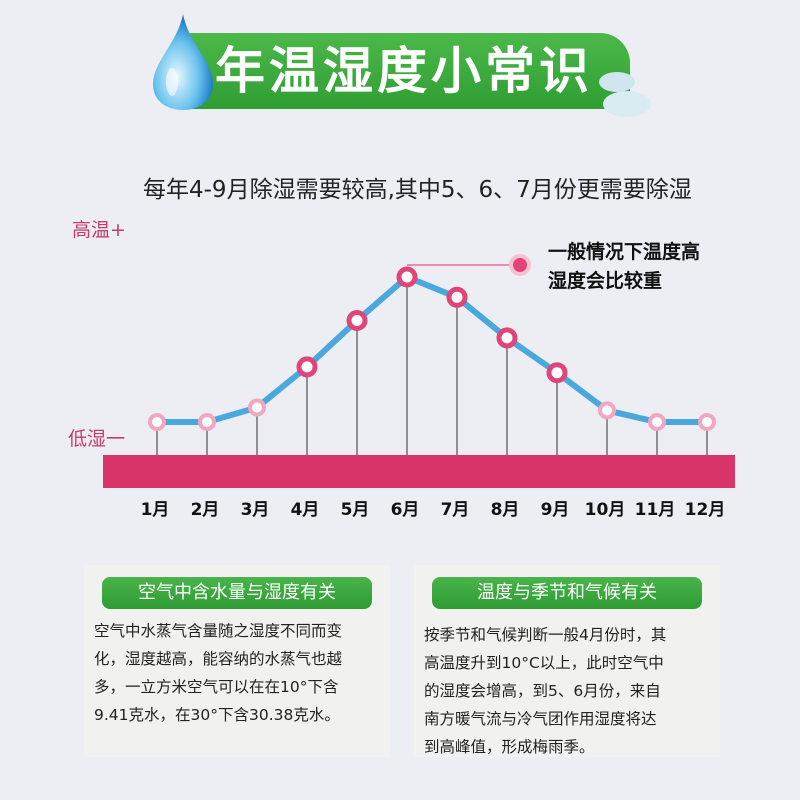 The image size is (800, 800). What do you see at coordinates (542, 691) in the screenshot?
I see `card-line: 的湿度会增高，到5、6月份，来自` at bounding box center [542, 691].